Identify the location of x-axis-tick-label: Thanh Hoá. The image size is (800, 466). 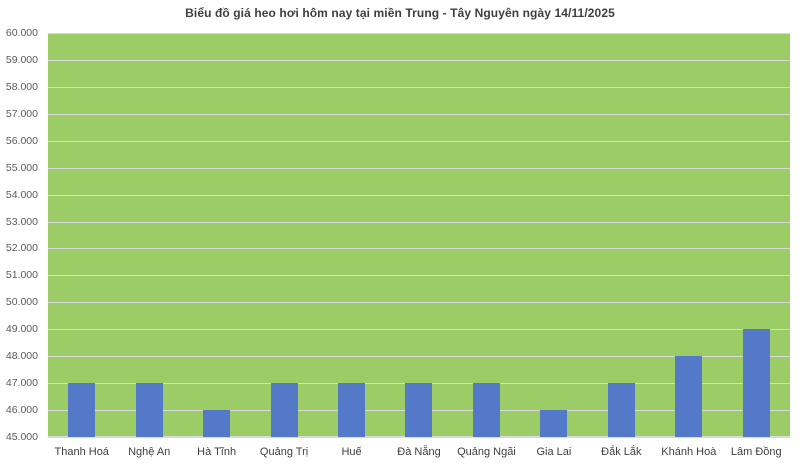
(81, 451).